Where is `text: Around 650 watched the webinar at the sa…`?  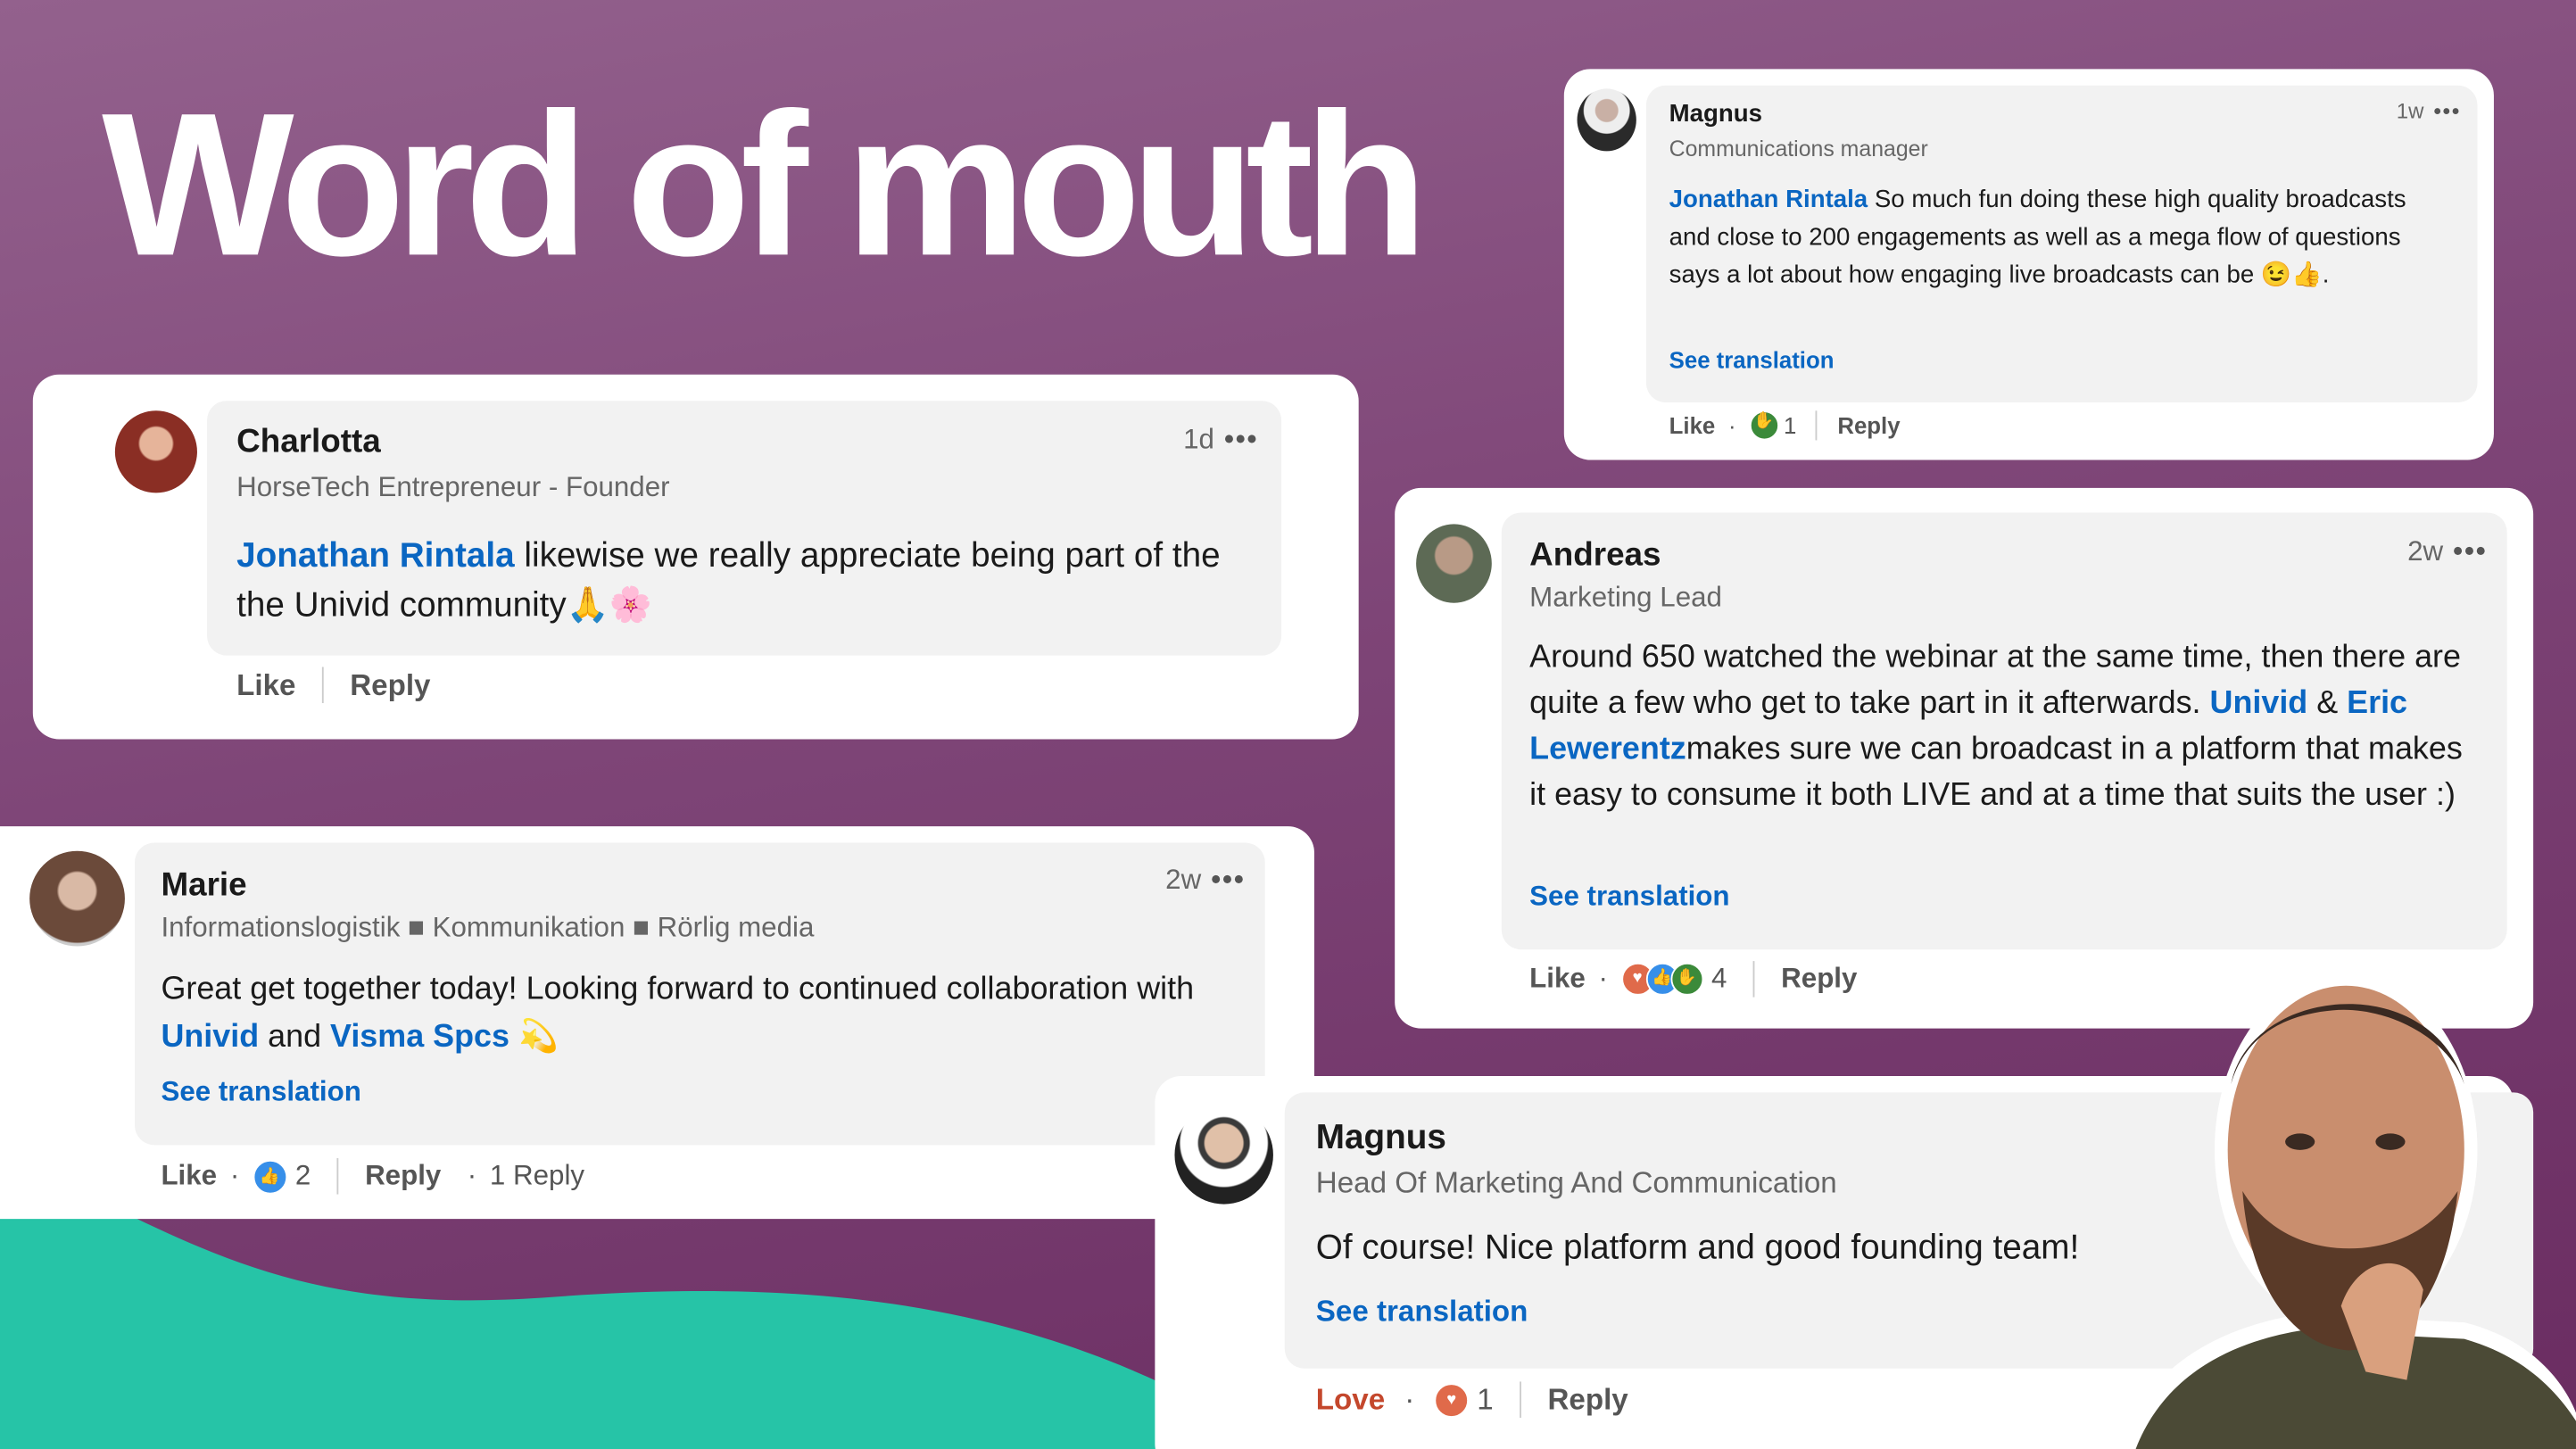 text: Around 650 watched the webinar at the sa… is located at coordinates (1995, 681).